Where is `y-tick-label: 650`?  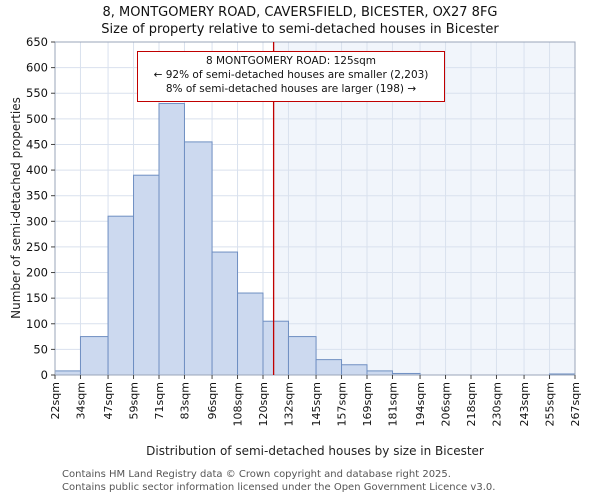 y-tick-label: 650 is located at coordinates (37, 42).